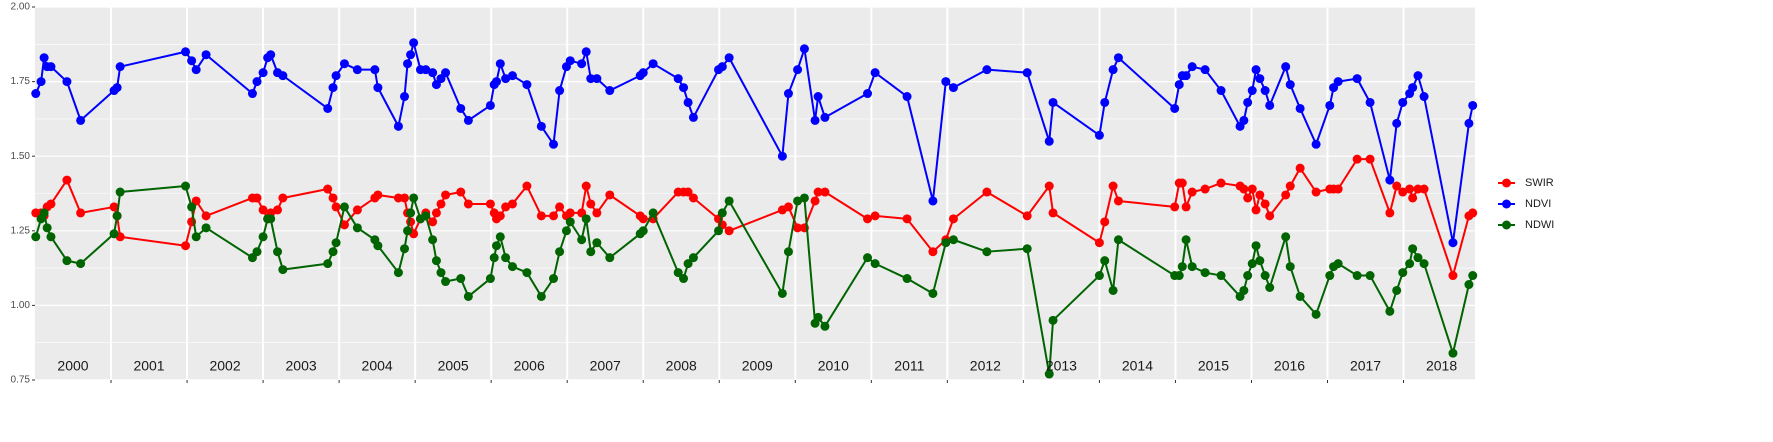 This screenshot has height=442, width=1773. What do you see at coordinates (1289, 366) in the screenshot?
I see `year-label: 2016` at bounding box center [1289, 366].